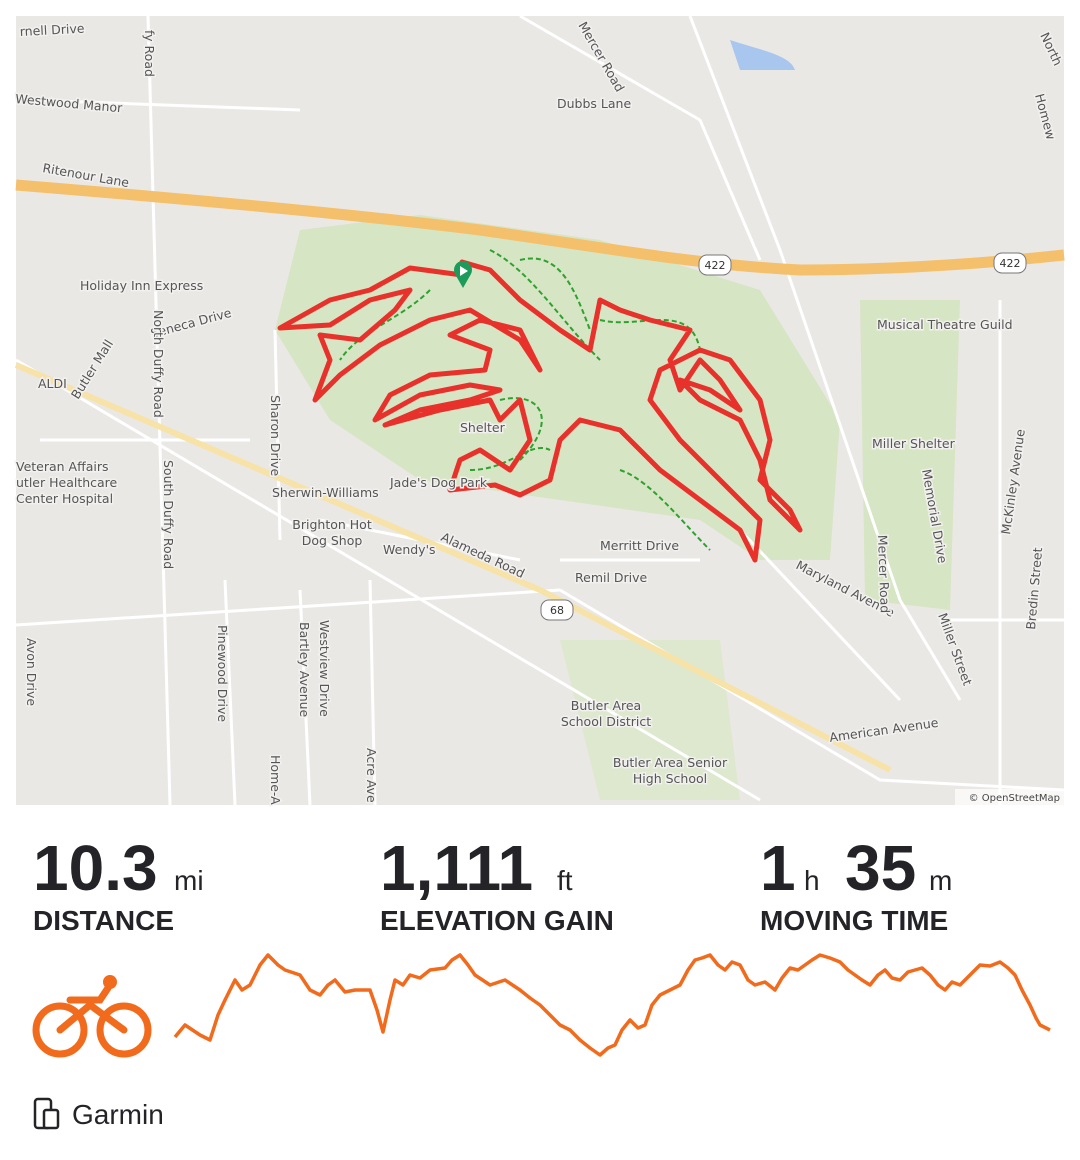 The height and width of the screenshot is (1160, 1080). Describe the element at coordinates (158, 364) in the screenshot. I see `map-label: North Duffy Road` at that location.